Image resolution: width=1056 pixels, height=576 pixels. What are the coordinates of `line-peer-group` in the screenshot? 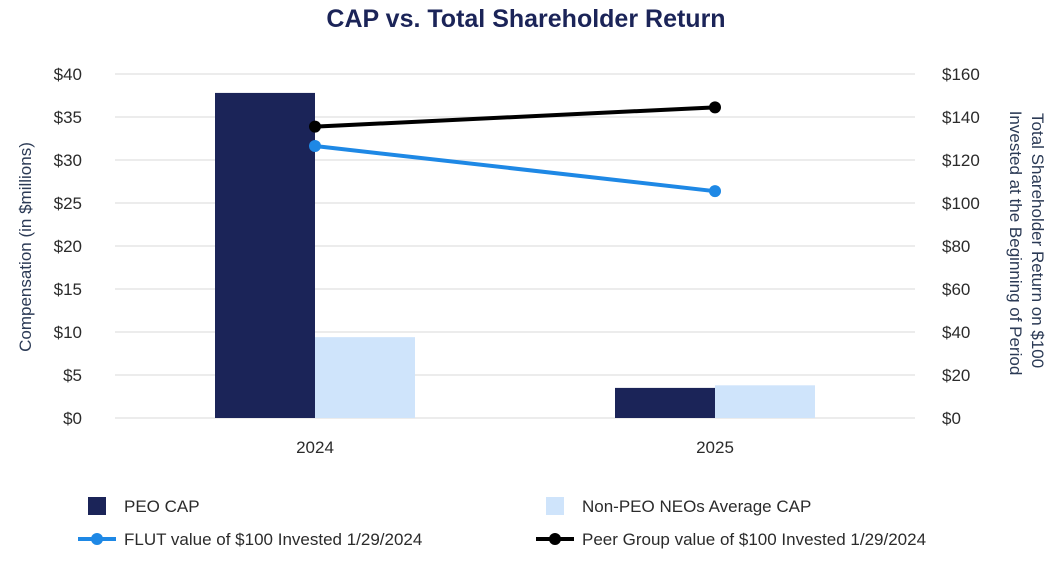 It's located at (515, 117).